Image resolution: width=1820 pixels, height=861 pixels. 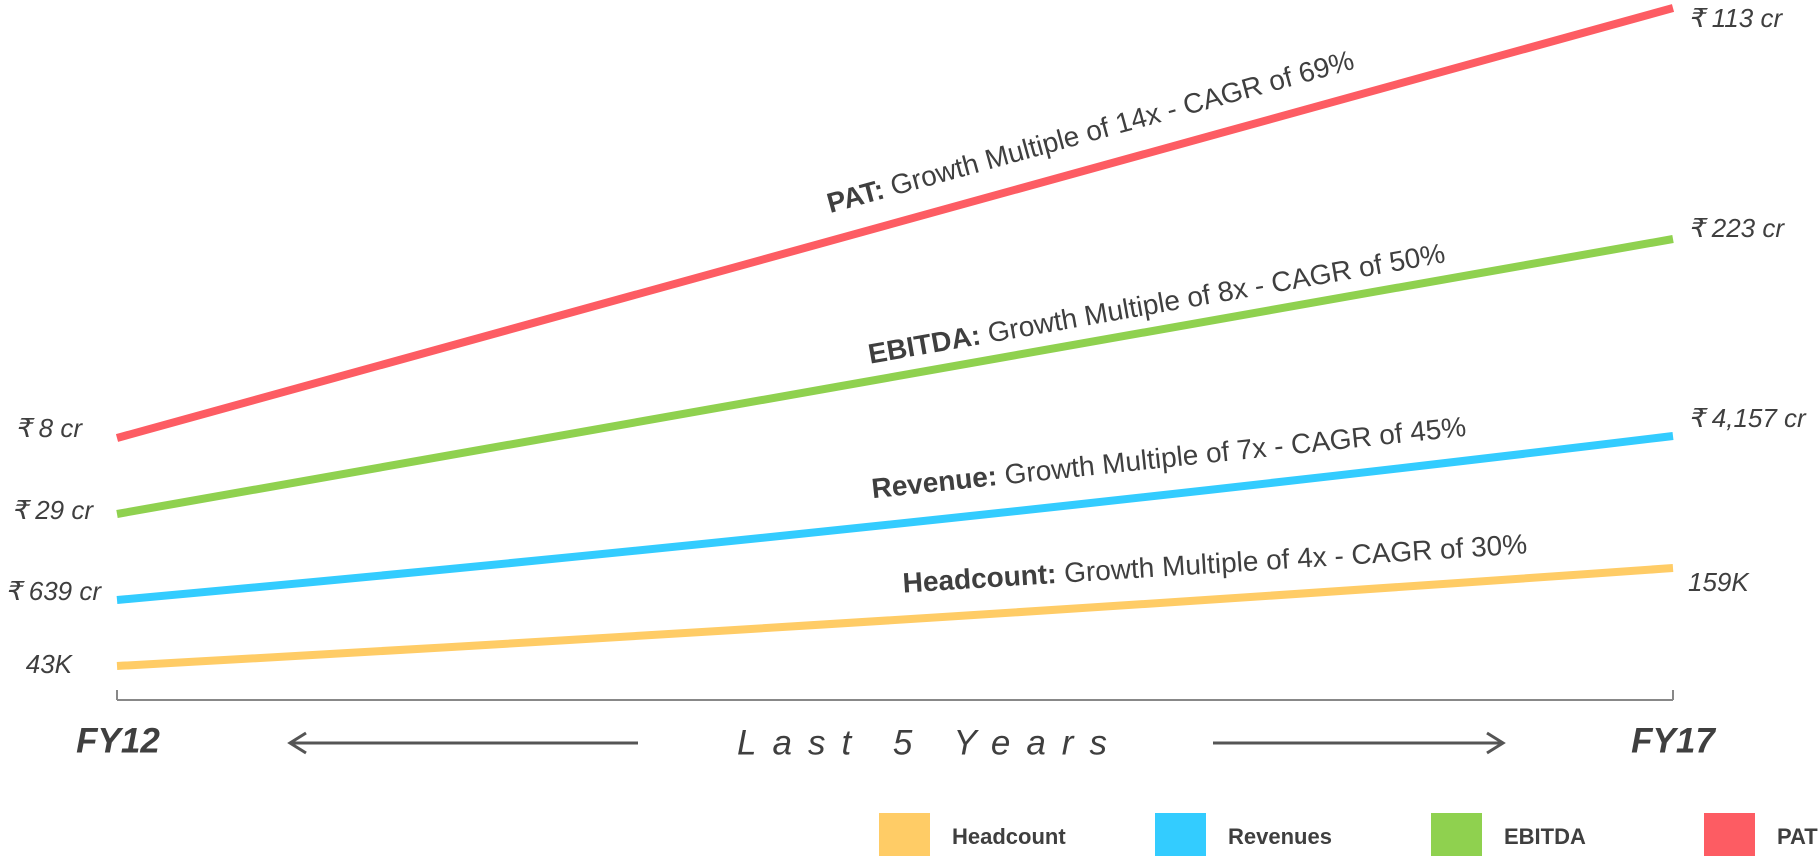 I want to click on growth-label-text: Growth Multiple of 14x - CAGR of 69%, so click(x=1119, y=124).